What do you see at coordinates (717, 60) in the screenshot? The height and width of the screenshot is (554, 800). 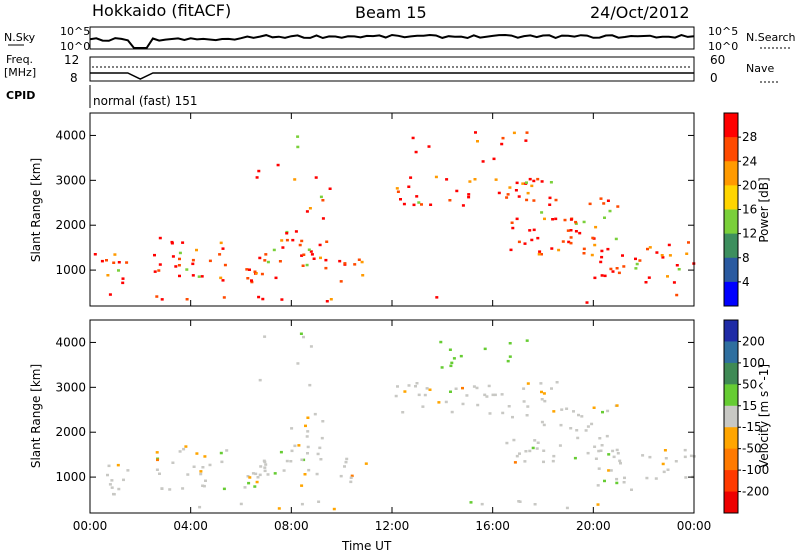 I see `nave-top-tick: 60` at bounding box center [717, 60].